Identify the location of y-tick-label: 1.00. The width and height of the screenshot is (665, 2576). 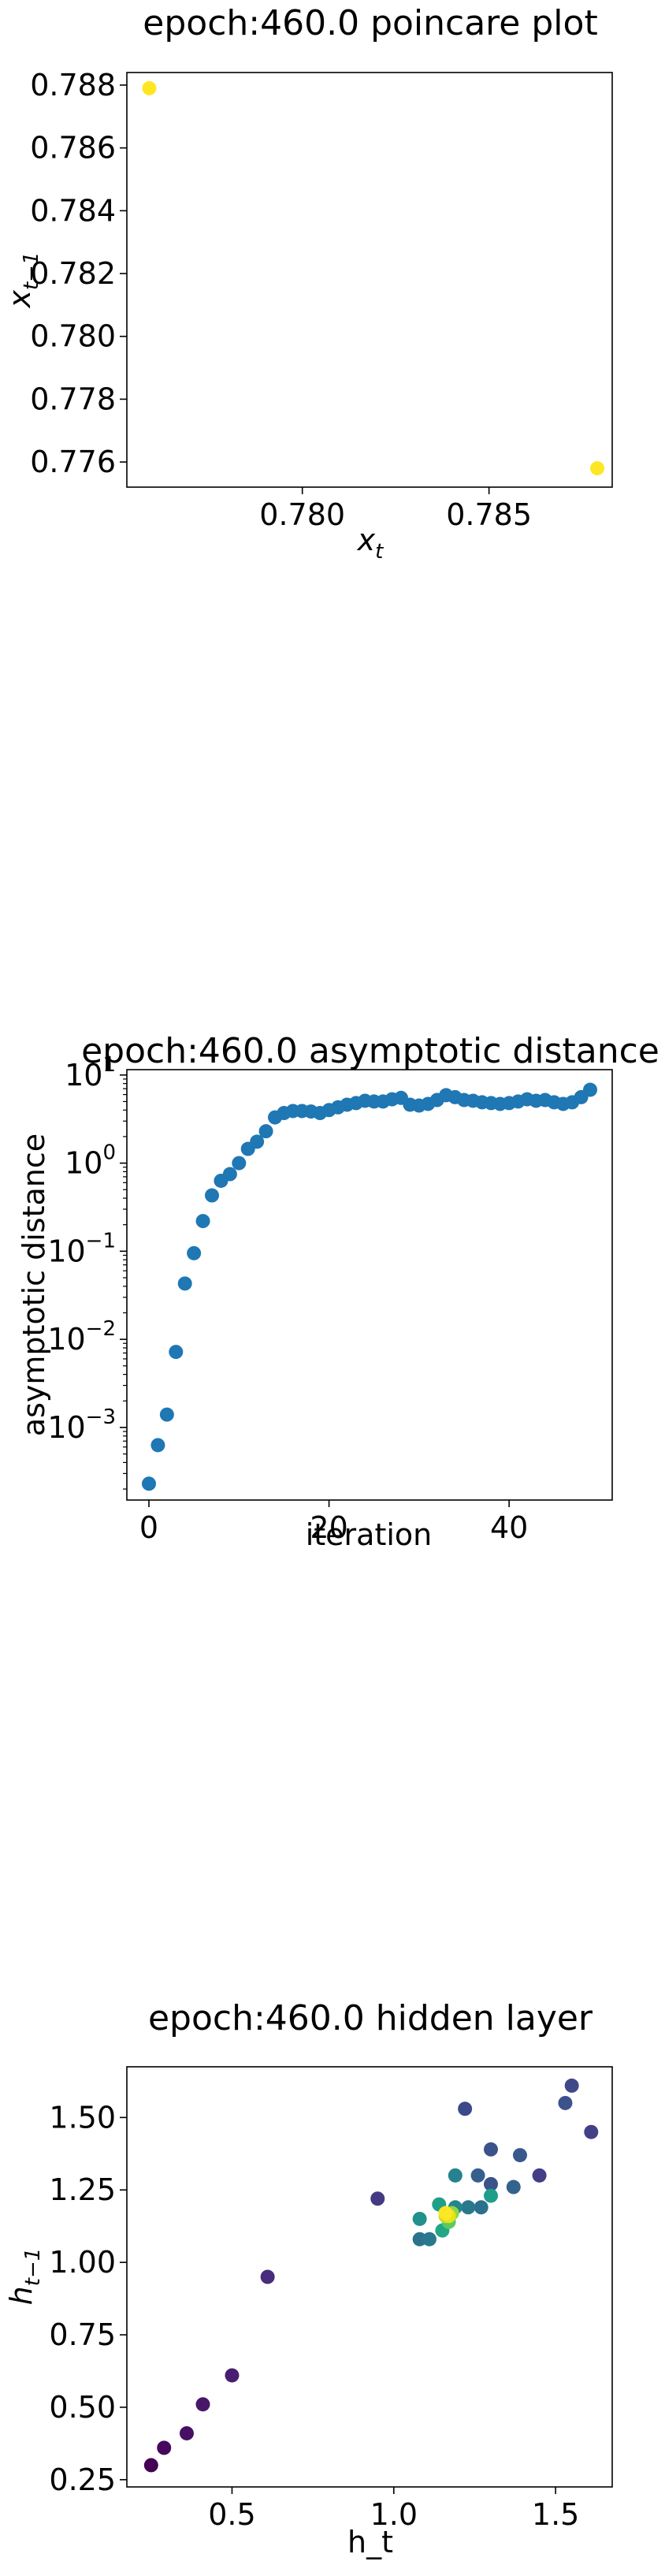
(82, 2262).